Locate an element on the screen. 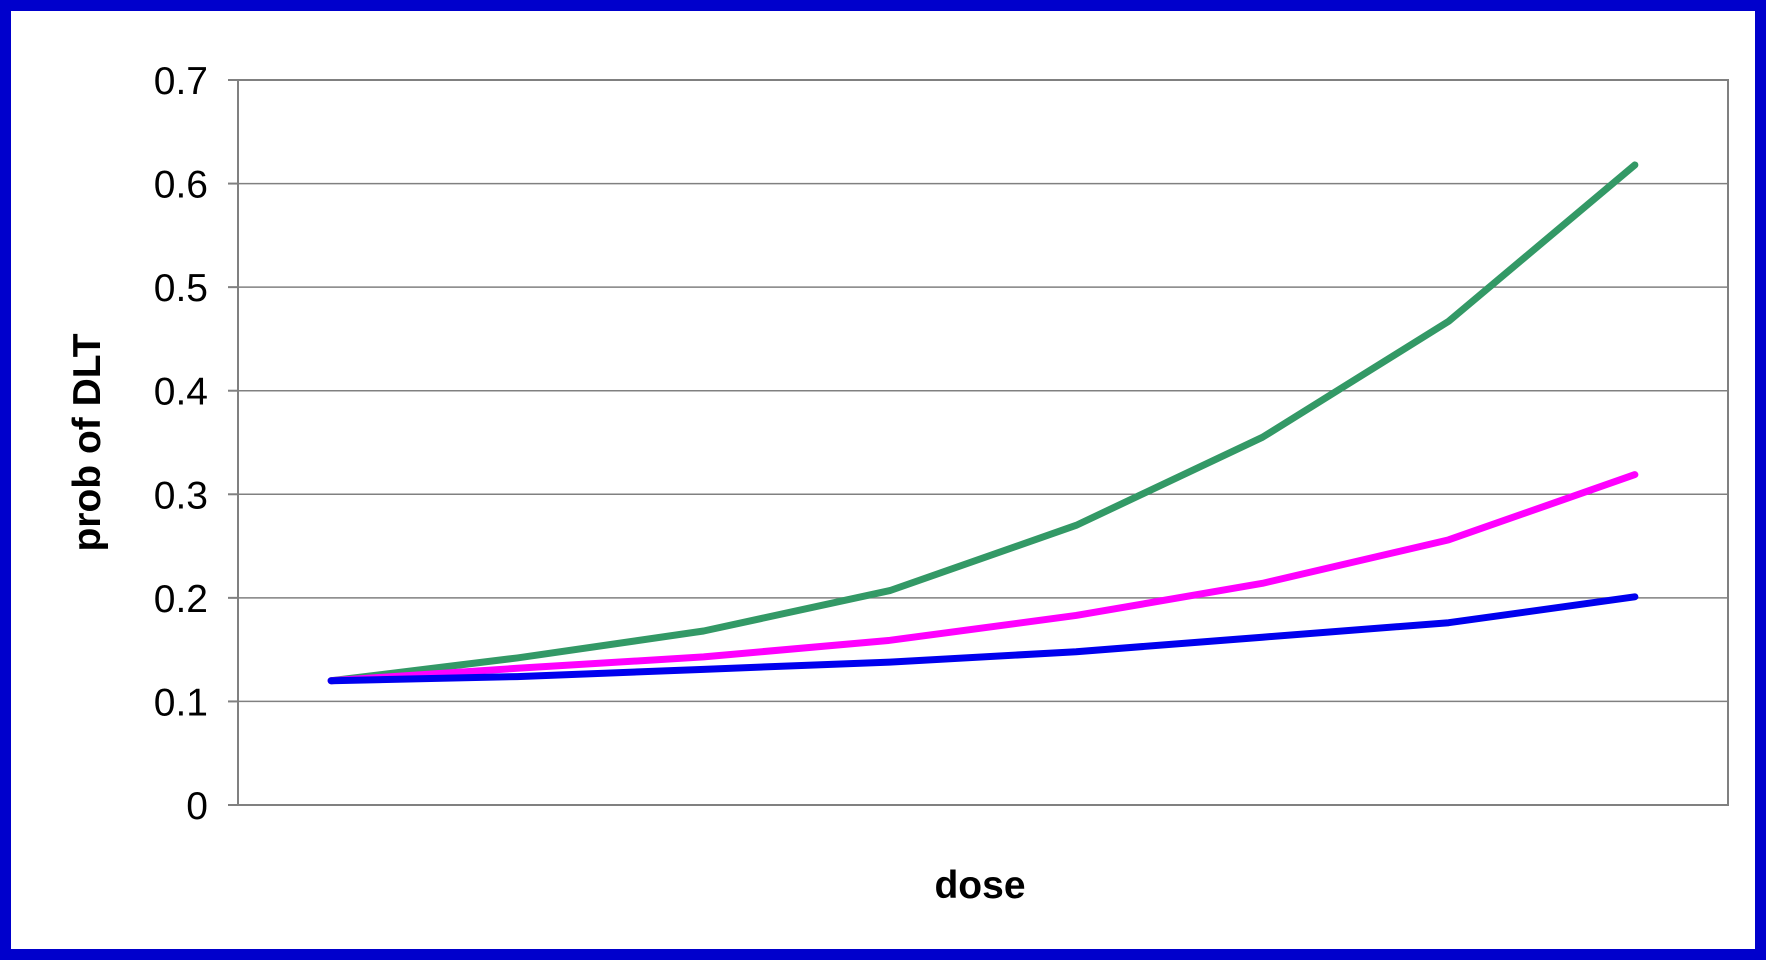 The height and width of the screenshot is (960, 1766). y-tick-label: 0 is located at coordinates (197, 806).